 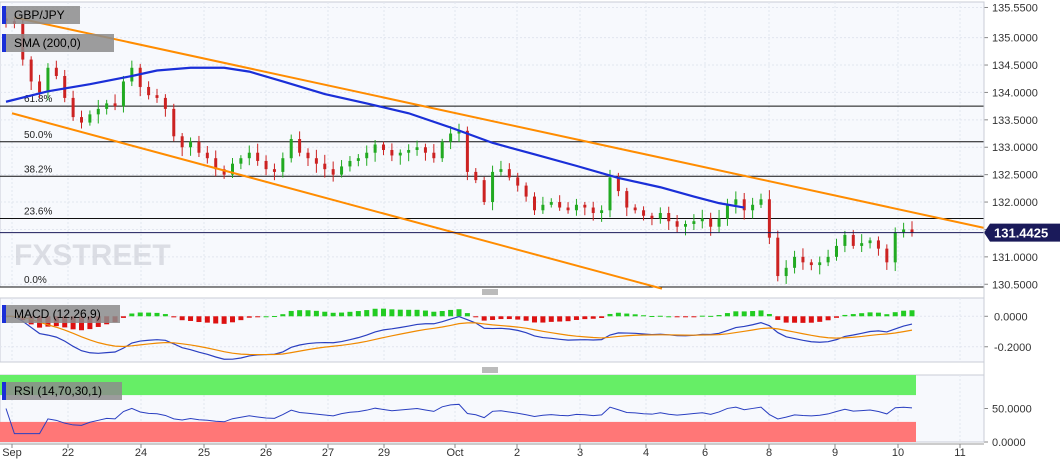 What do you see at coordinates (1015, 8) in the screenshot?
I see `y-tick-label: 135.5500` at bounding box center [1015, 8].